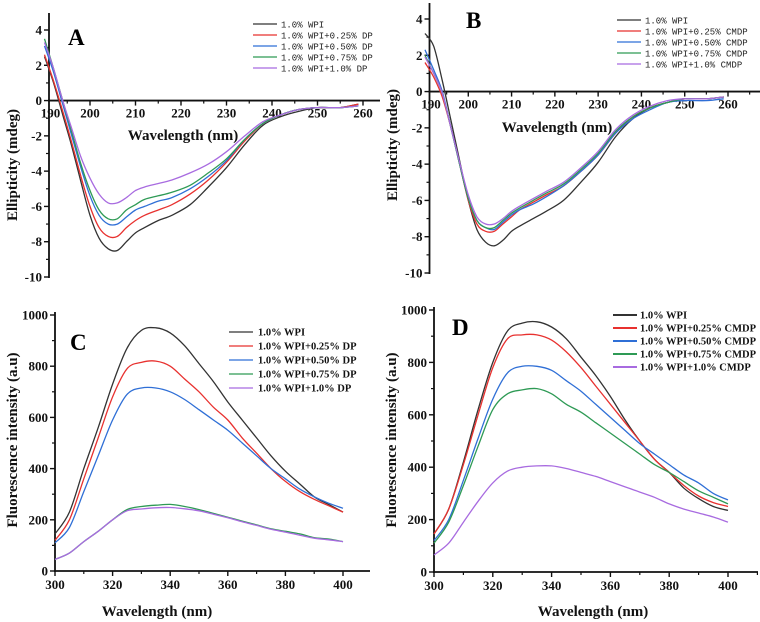  I want to click on panel-label: A, so click(76, 37).